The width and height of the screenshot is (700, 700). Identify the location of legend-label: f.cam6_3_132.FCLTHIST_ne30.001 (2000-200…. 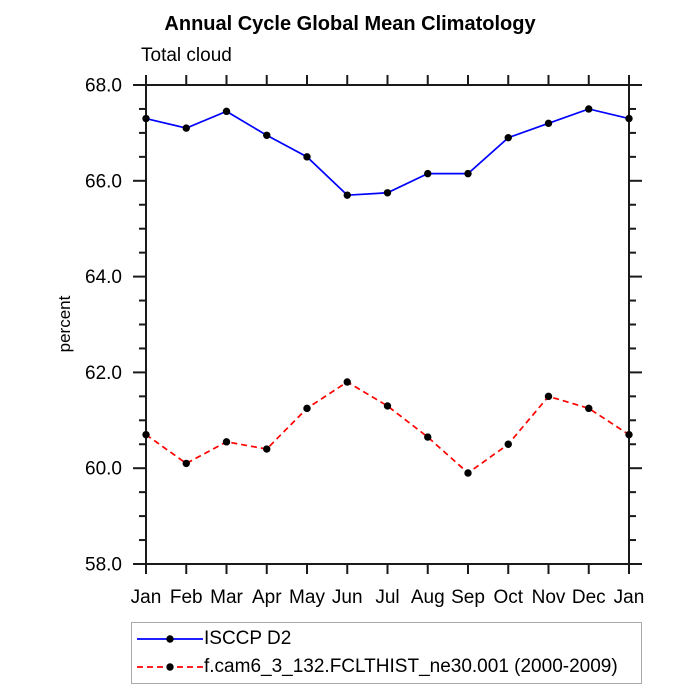
(411, 666).